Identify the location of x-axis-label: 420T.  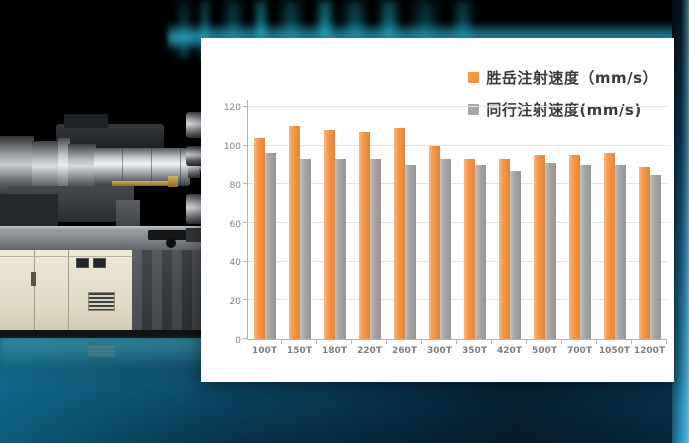
(509, 351).